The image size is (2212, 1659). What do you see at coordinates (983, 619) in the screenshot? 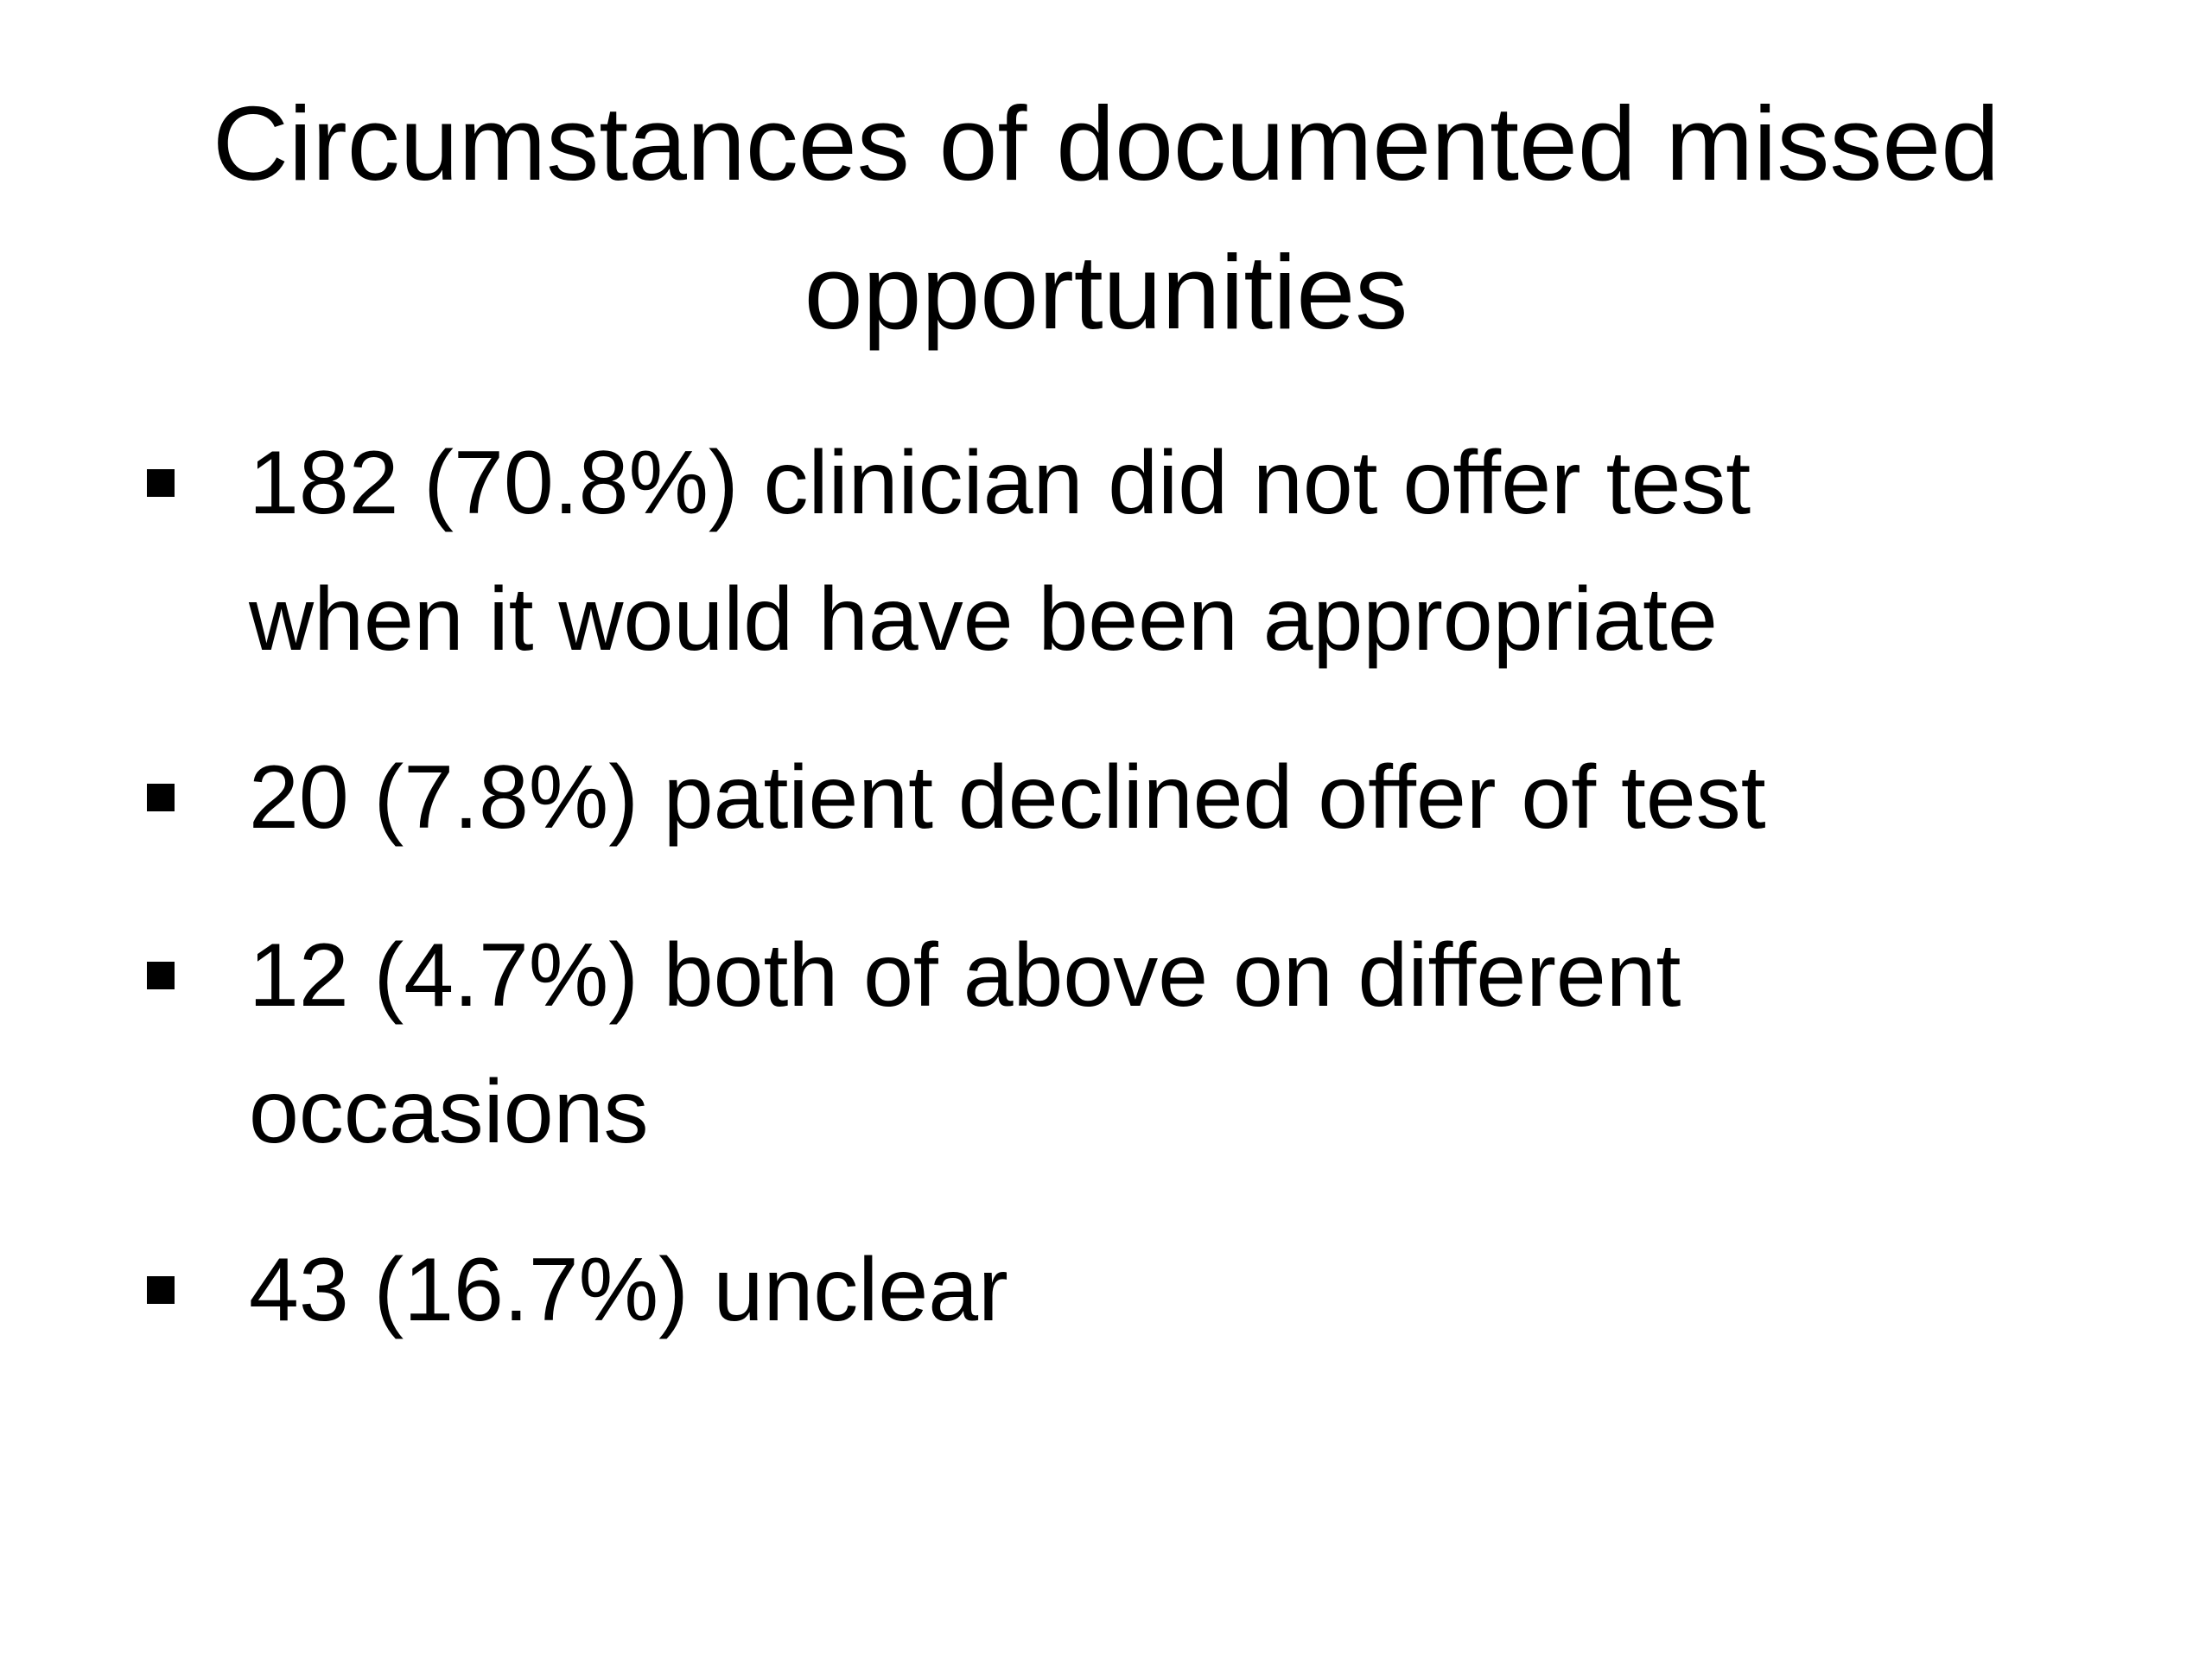
I see `bullet-text: when it would have been appropriate` at bounding box center [983, 619].